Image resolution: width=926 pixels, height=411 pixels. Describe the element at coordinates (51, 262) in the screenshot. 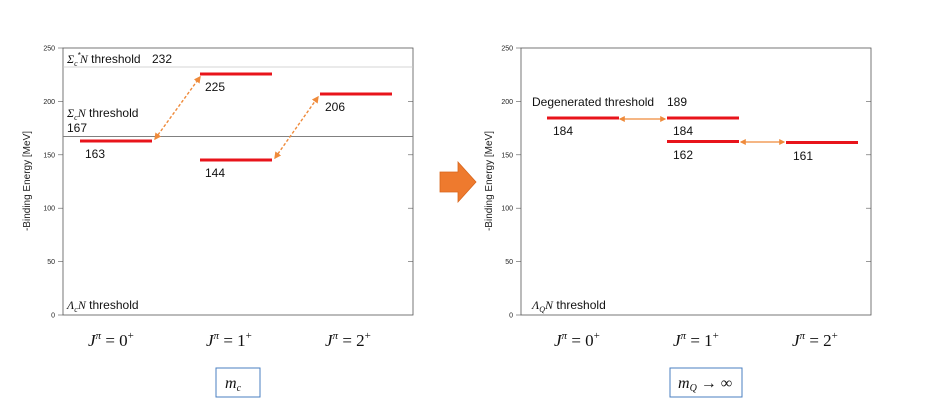

I see `left-ytick-50: 50` at that location.